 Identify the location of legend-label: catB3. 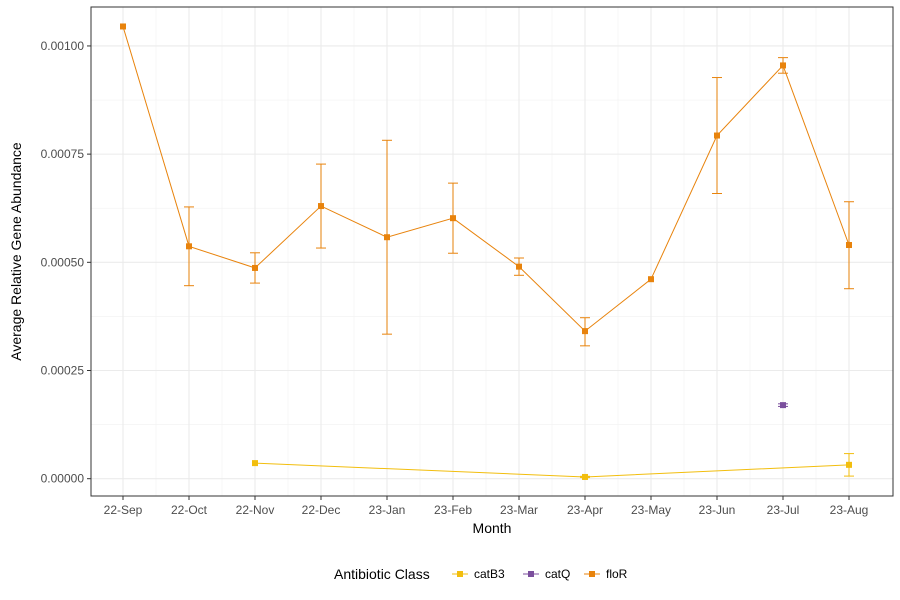
(489, 574).